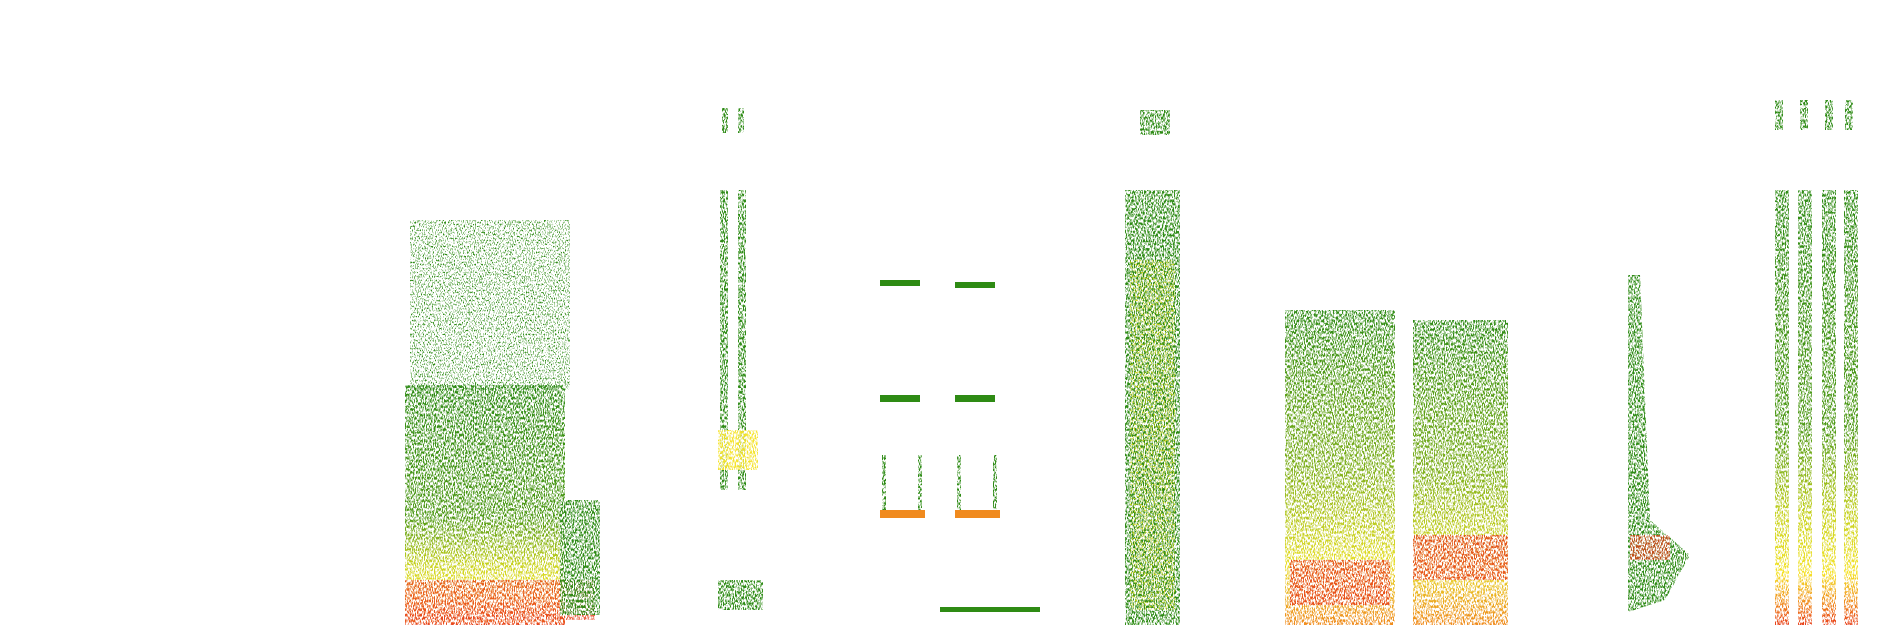 The height and width of the screenshot is (625, 1899). I want to click on multi-pulse-train, so click(1816, 362).